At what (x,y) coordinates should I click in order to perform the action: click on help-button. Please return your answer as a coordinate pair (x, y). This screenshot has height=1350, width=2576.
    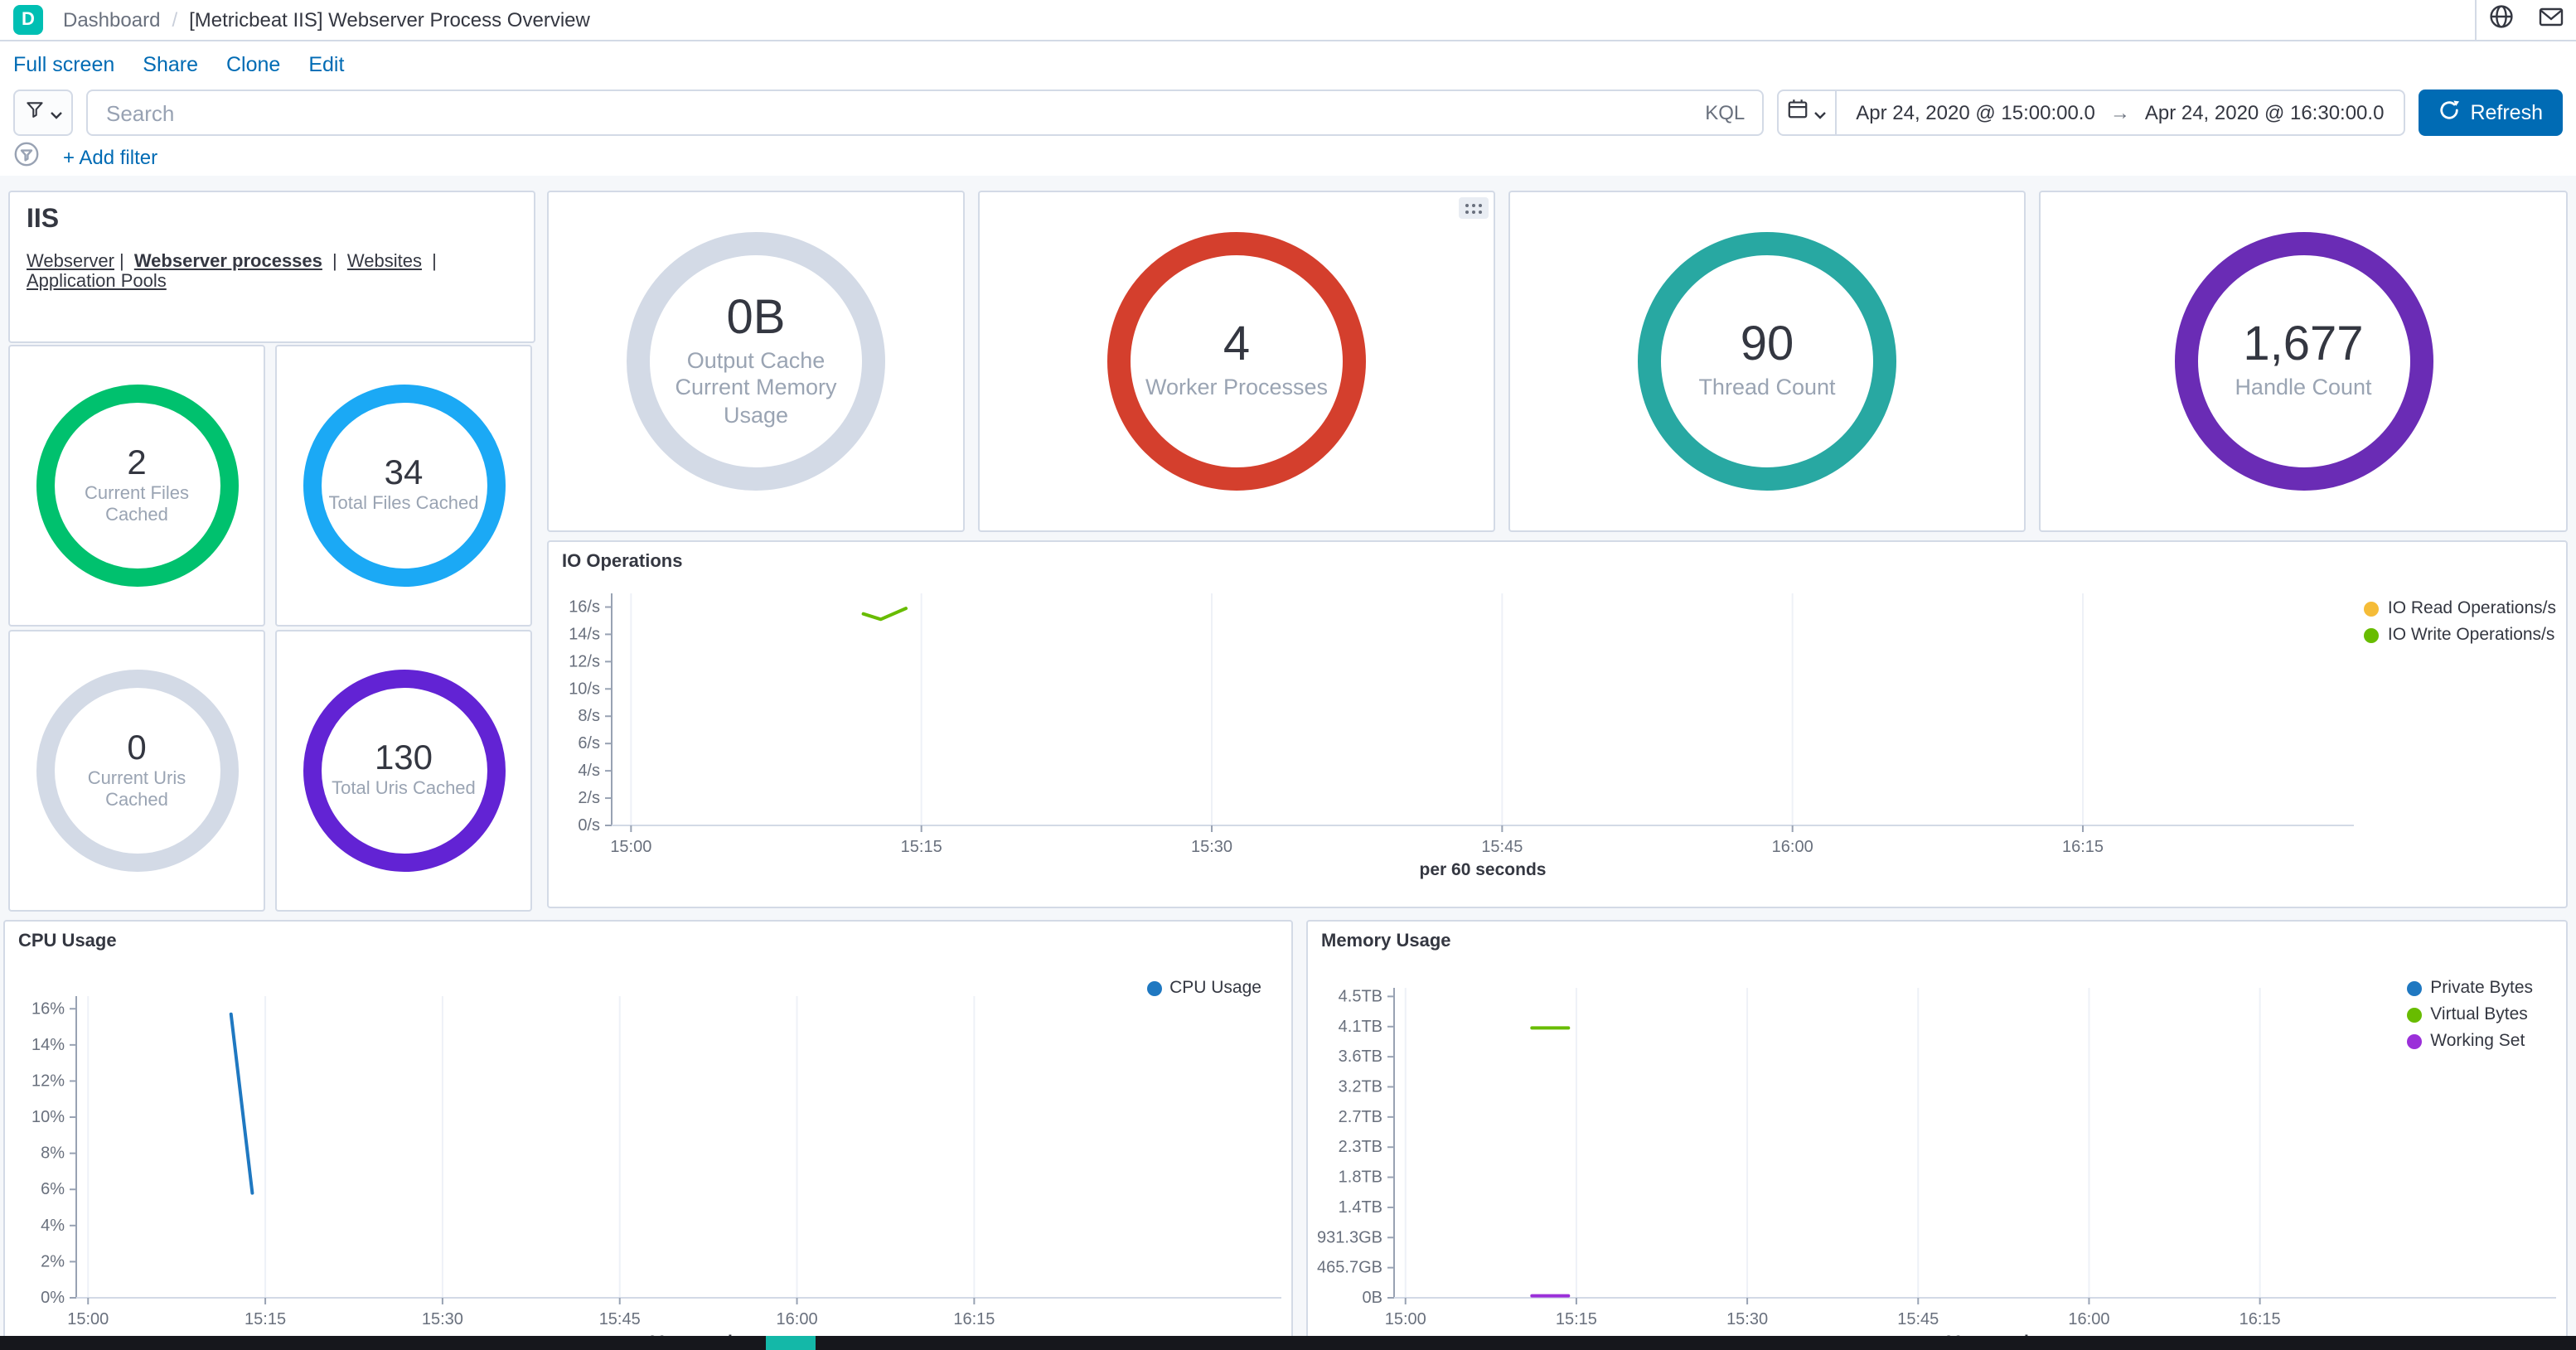
    Looking at the image, I should click on (2501, 20).